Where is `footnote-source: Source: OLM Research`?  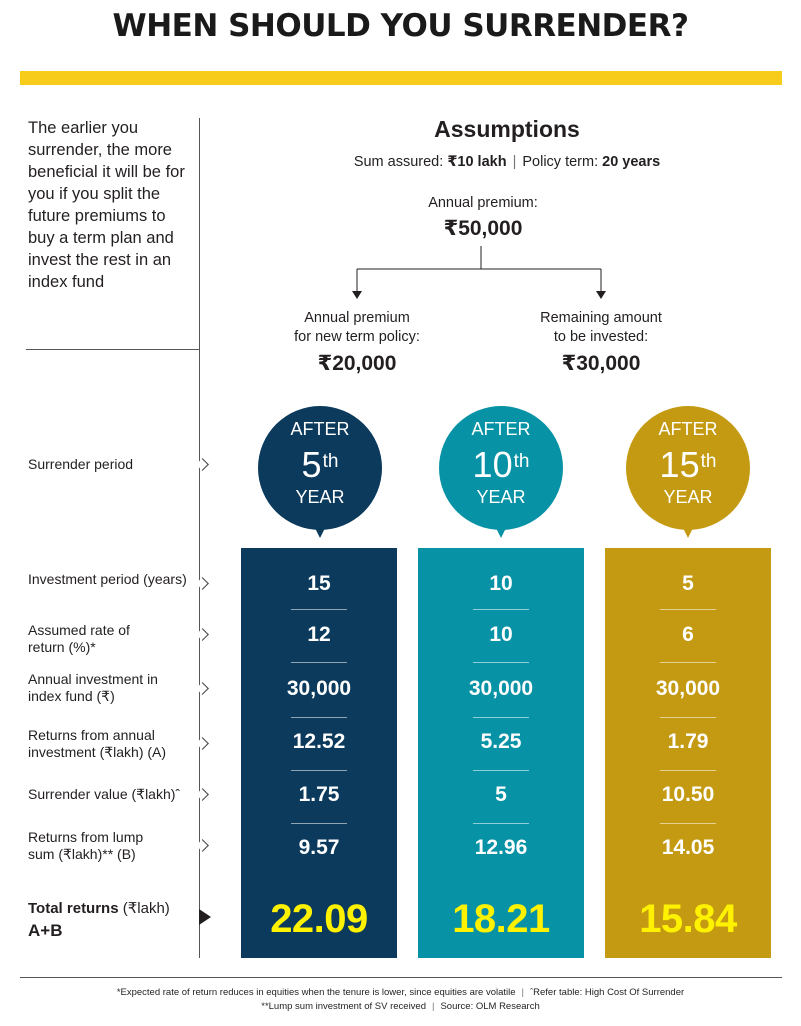 footnote-source: Source: OLM Research is located at coordinates (490, 1006).